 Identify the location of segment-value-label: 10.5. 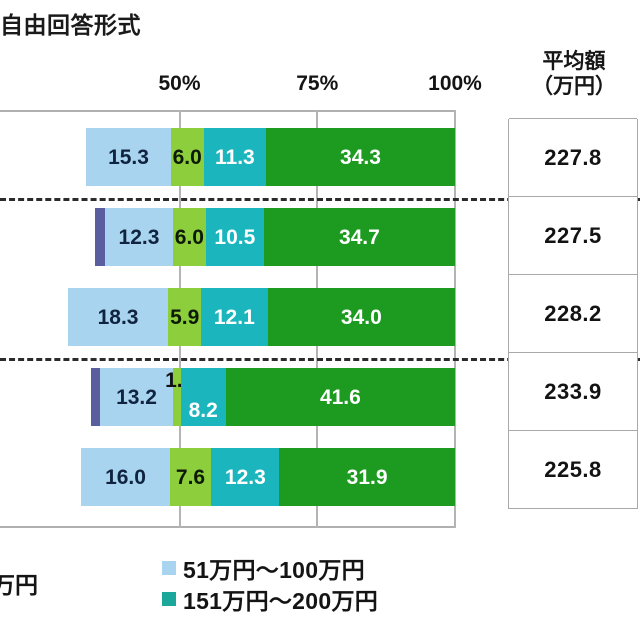
(235, 237).